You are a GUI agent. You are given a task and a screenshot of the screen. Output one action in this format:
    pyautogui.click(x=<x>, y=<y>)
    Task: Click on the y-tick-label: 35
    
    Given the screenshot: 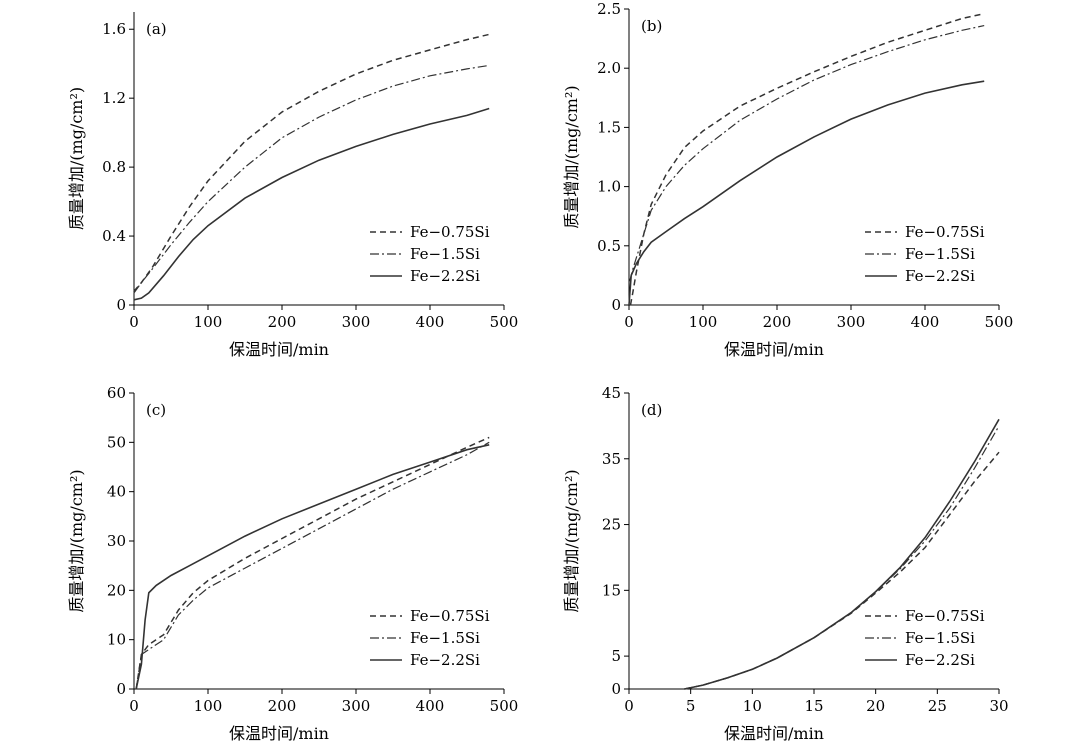 What is the action you would take?
    pyautogui.click(x=611, y=459)
    